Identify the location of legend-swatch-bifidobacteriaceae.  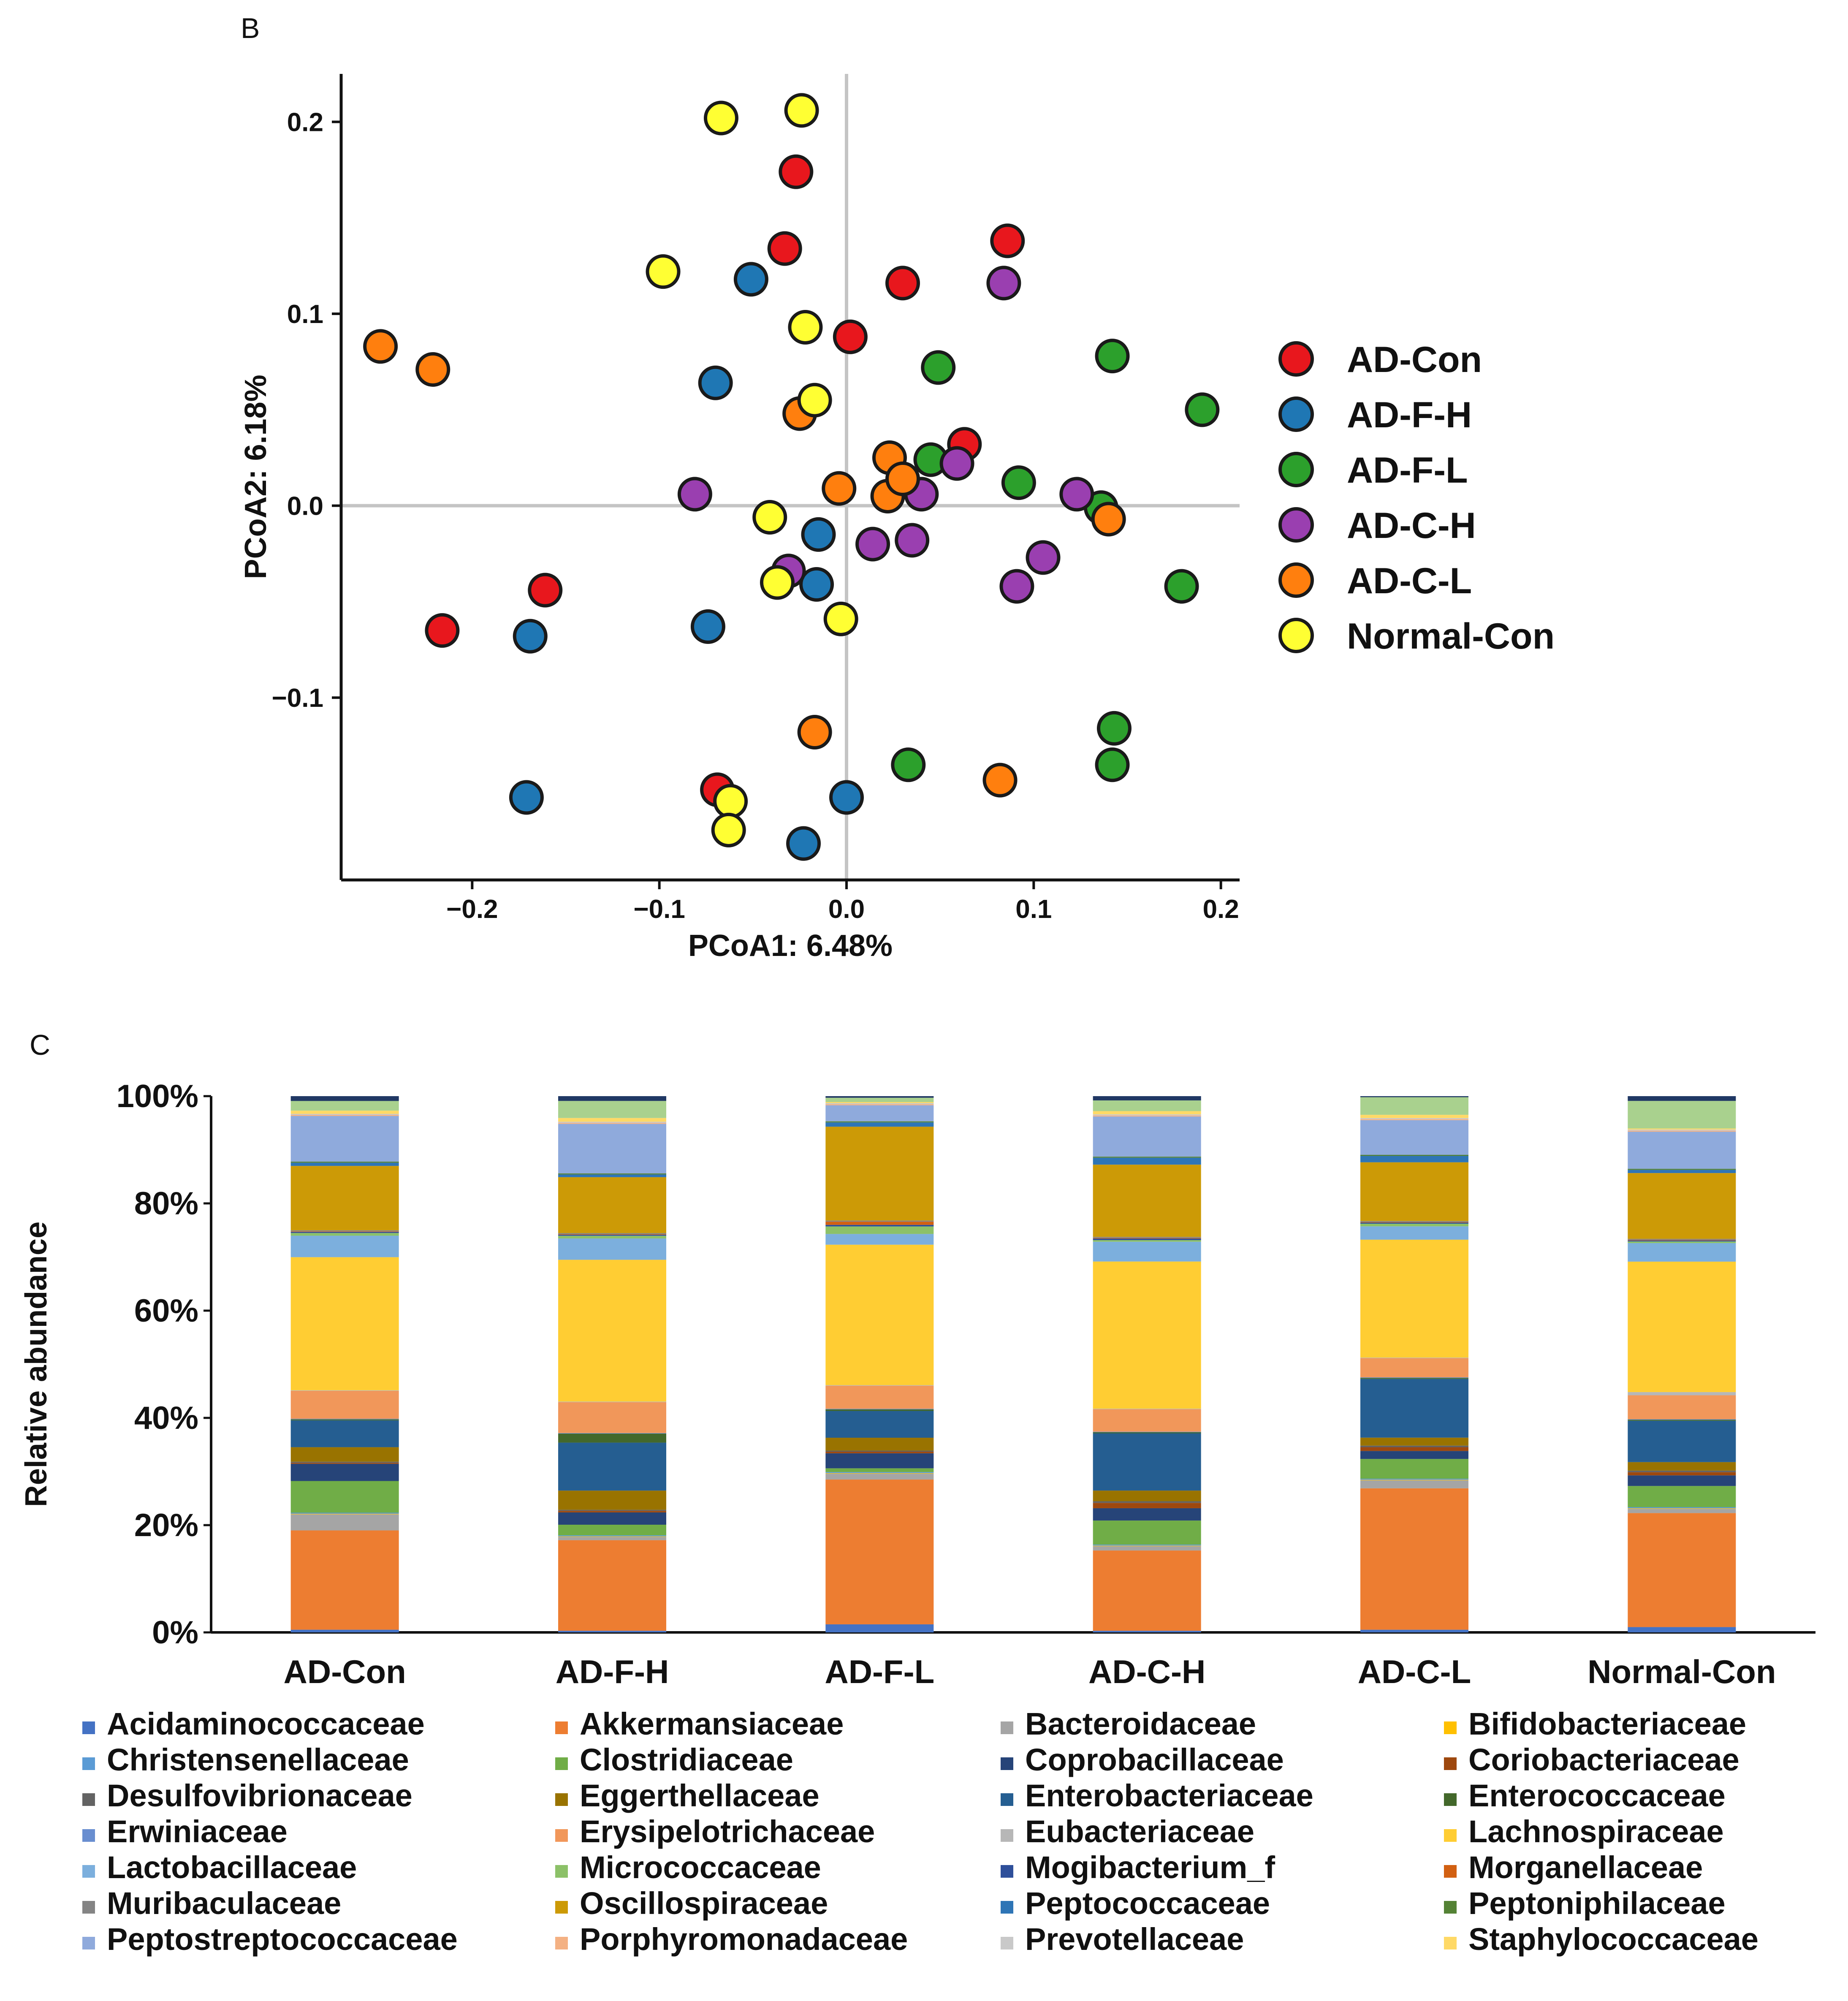
(1450, 1728).